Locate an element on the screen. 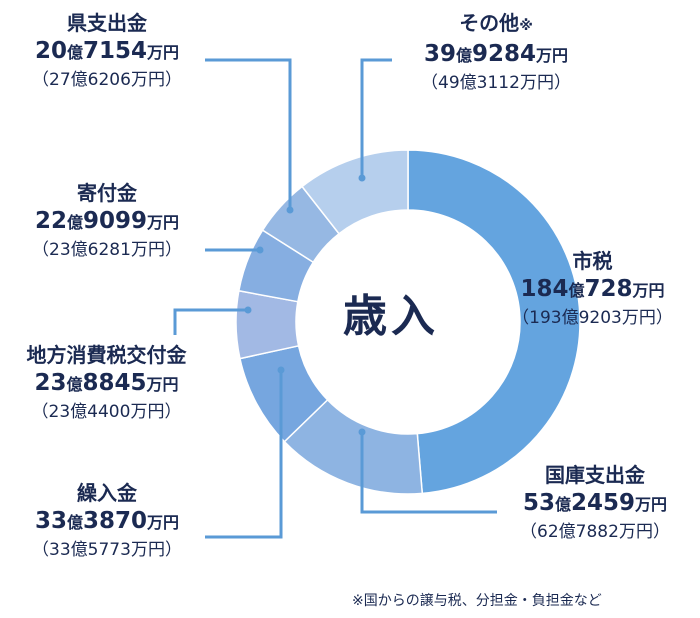 This screenshot has width=700, height=618. label-previous: （27億6206万円） is located at coordinates (107, 80).